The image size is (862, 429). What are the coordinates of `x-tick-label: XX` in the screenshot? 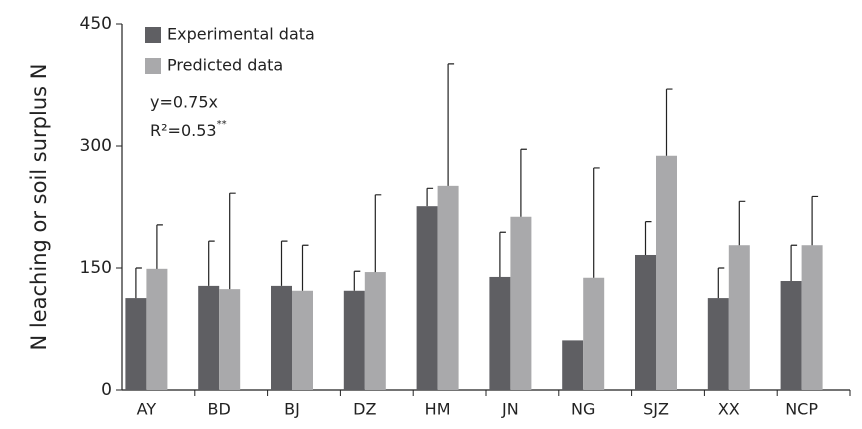 It's located at (729, 409).